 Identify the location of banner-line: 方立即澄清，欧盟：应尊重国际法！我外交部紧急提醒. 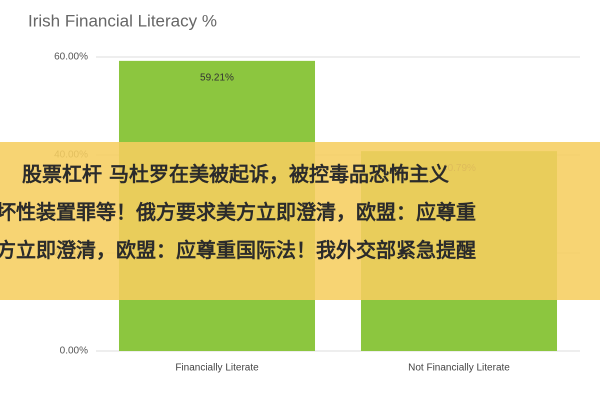
(238, 250).